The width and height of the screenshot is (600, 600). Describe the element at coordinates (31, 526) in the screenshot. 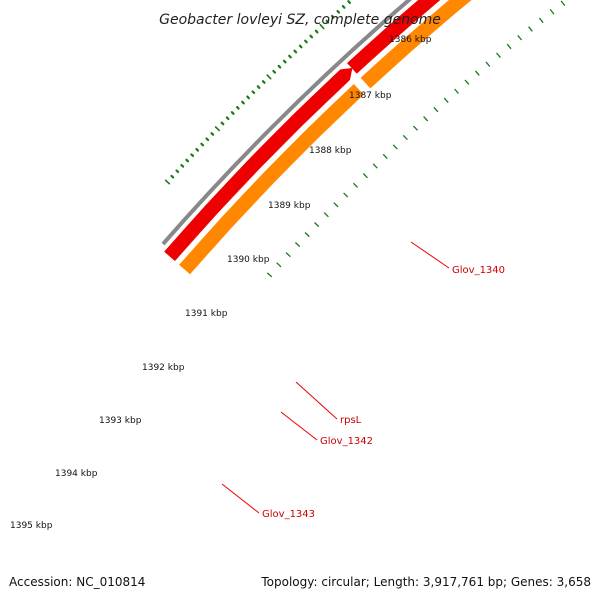

I see `tick-label-1395: 1395 kbp` at that location.